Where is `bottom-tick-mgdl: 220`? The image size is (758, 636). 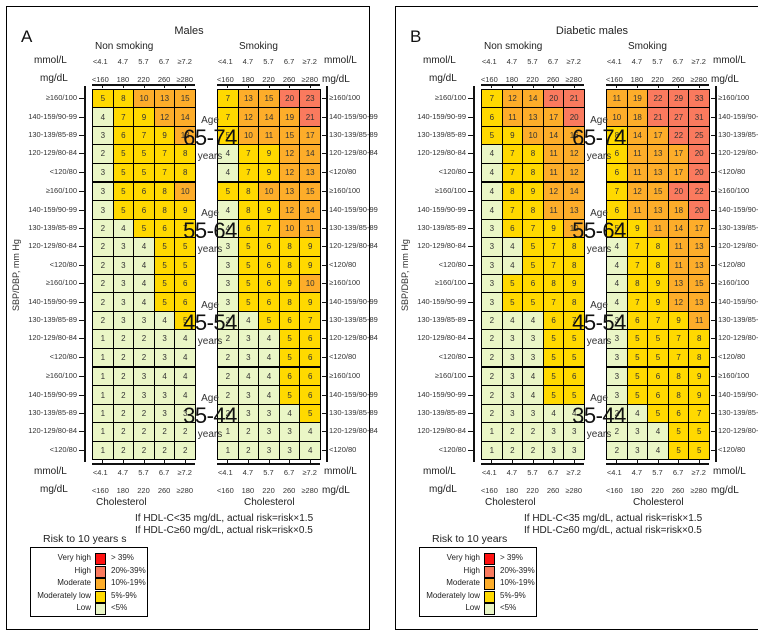
bottom-tick-mgdl: 220 is located at coordinates (143, 490).